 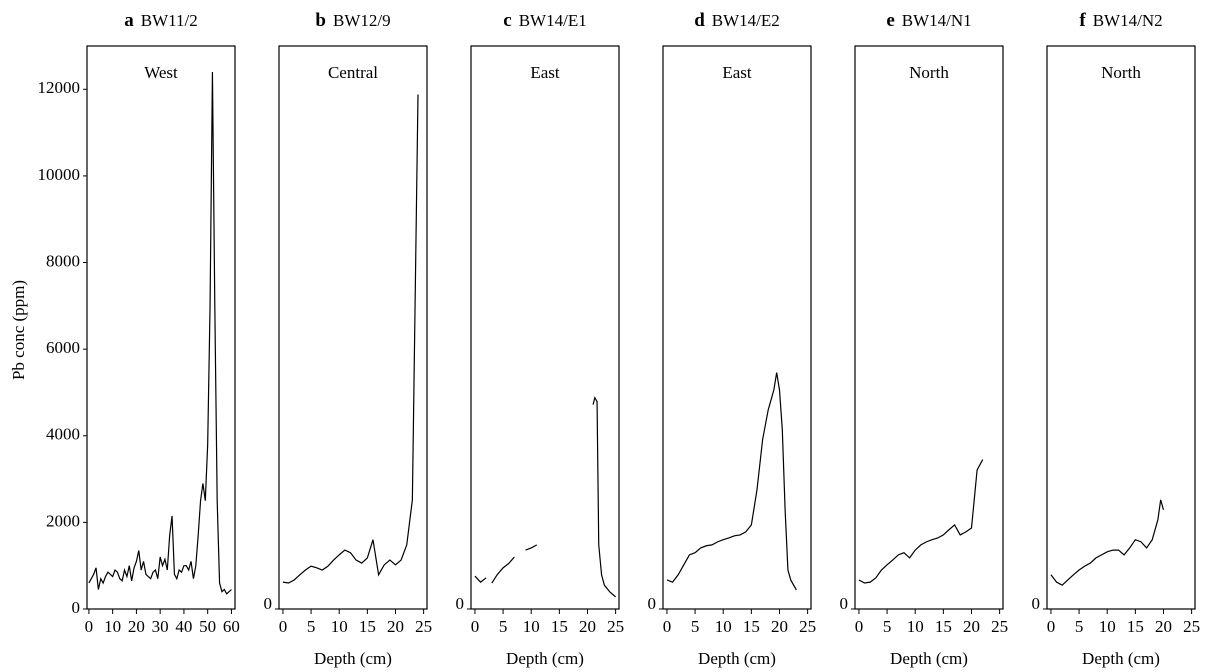 I want to click on panel-name: BW14/E1, so click(x=553, y=20).